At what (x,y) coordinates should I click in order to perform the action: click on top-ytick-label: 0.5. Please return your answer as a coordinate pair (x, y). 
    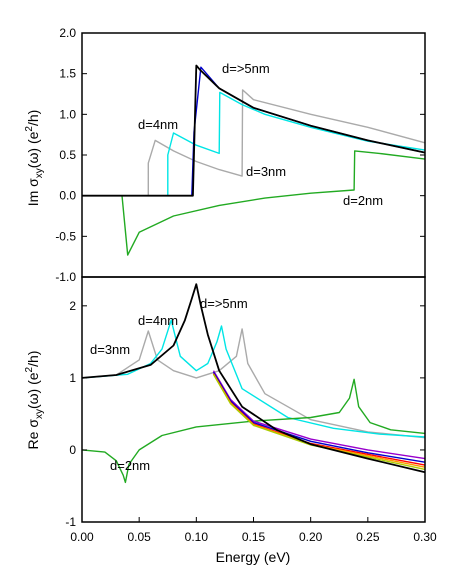
    Looking at the image, I should click on (67, 155).